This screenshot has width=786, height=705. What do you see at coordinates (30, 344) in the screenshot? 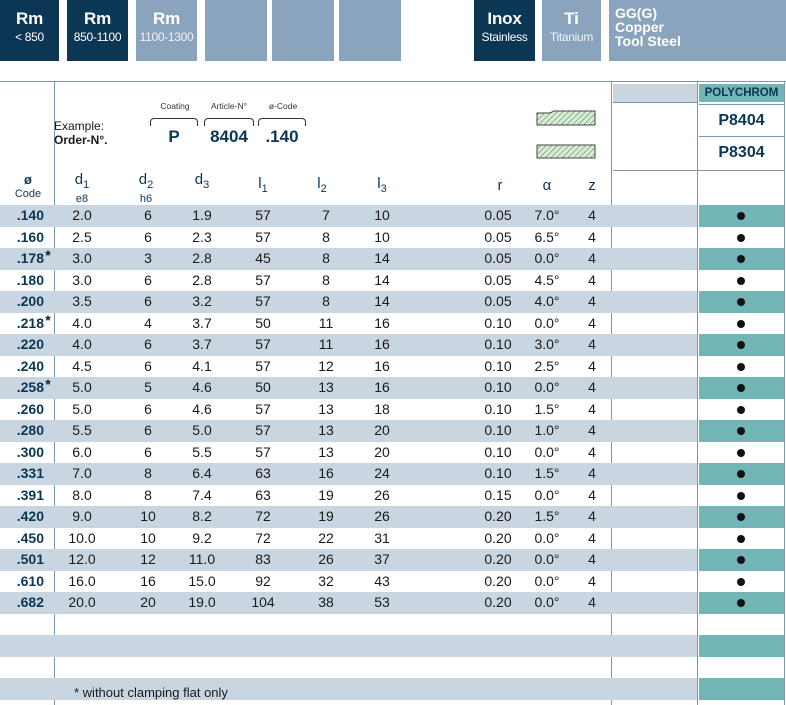
I see `diameter-code: .220` at bounding box center [30, 344].